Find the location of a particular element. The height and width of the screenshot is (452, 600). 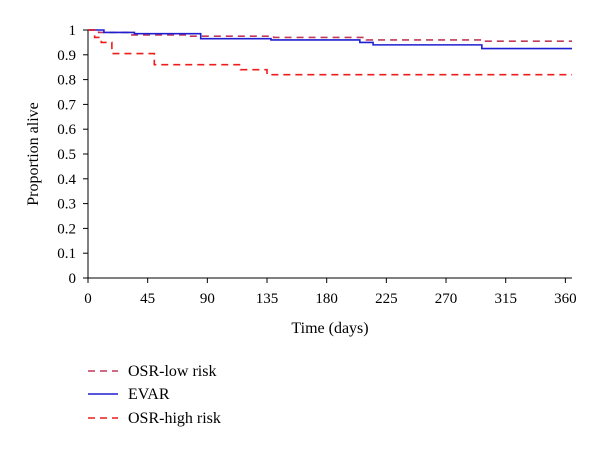

y-tick-label: 0.8 is located at coordinates (66, 81).